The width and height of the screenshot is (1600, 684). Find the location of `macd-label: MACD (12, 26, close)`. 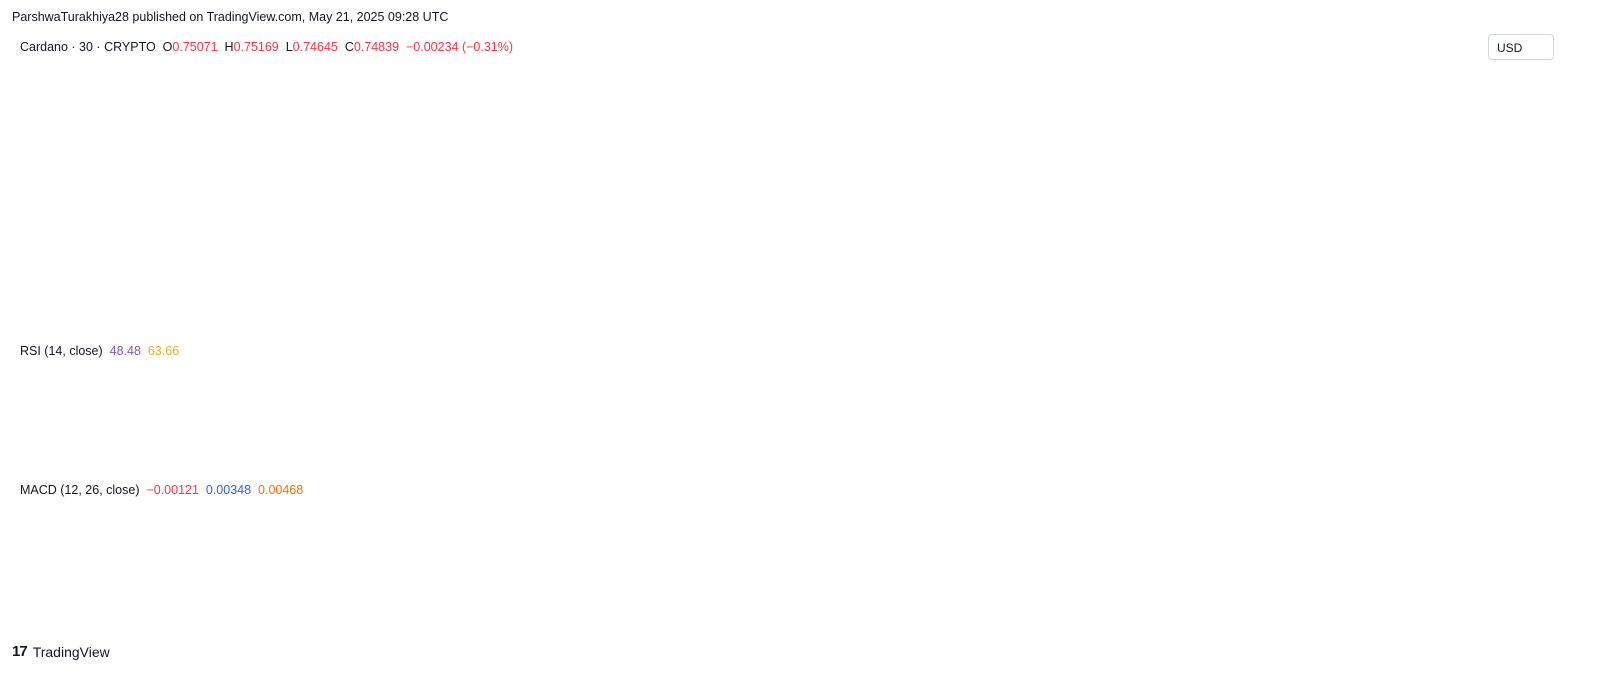

macd-label: MACD (12, 26, close) is located at coordinates (80, 490).